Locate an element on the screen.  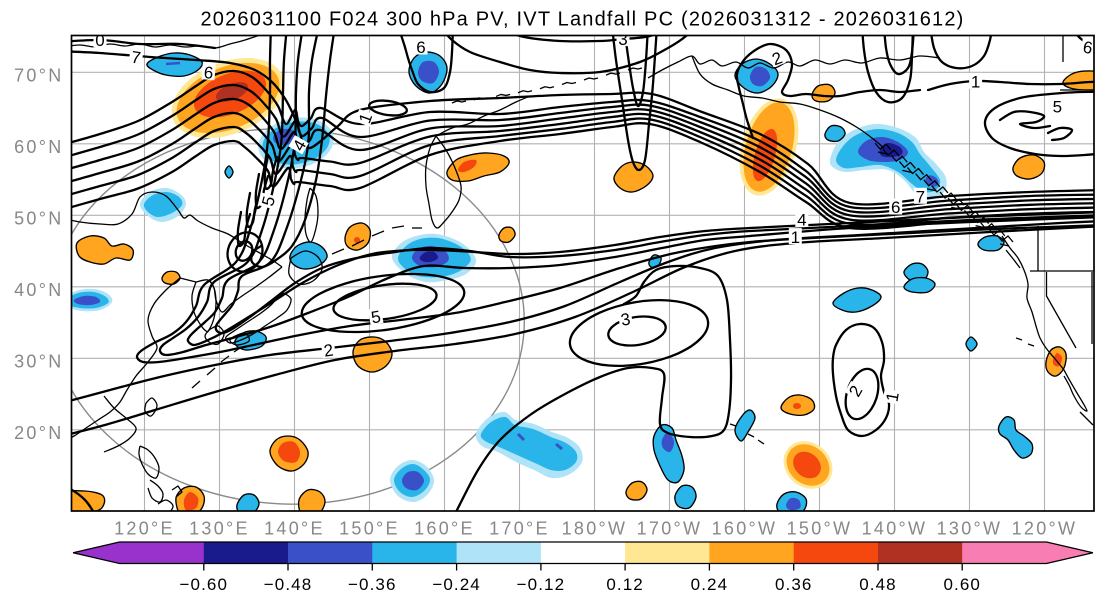
svg-text: 70°N is located at coordinates (38, 75).